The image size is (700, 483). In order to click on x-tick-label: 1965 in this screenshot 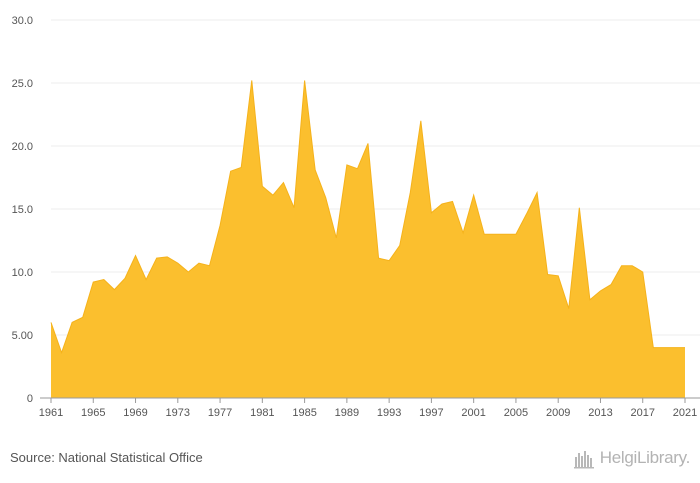, I will do `click(93, 413)`.